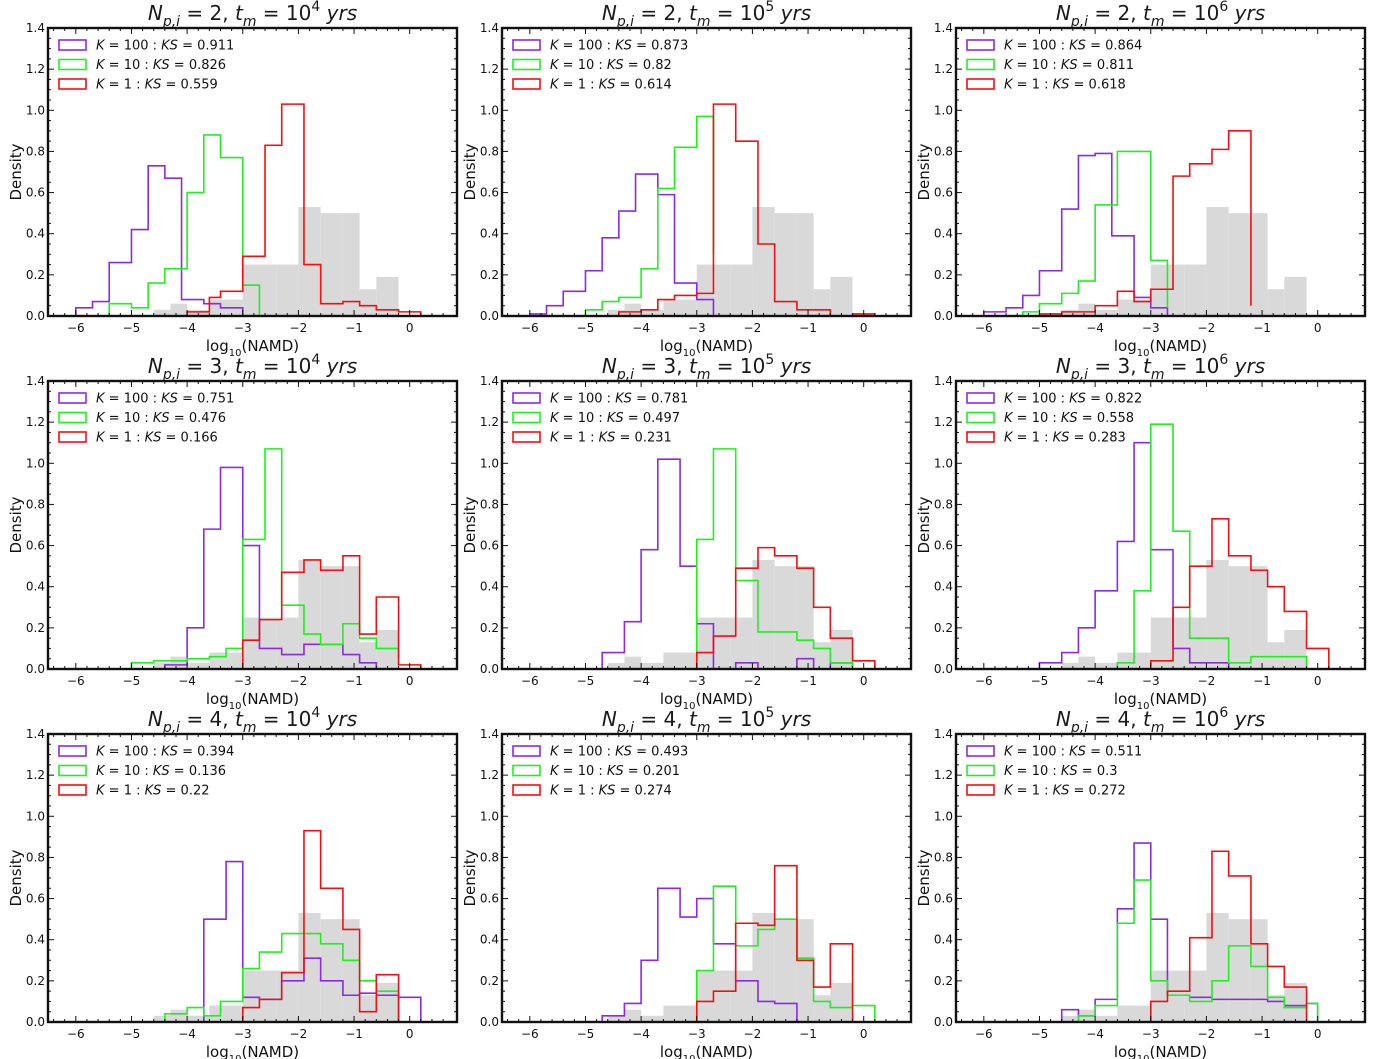 The width and height of the screenshot is (1385, 1059). What do you see at coordinates (1069, 65) in the screenshot?
I see `legend-label-k10: K = 10 : KS = 0.811` at bounding box center [1069, 65].